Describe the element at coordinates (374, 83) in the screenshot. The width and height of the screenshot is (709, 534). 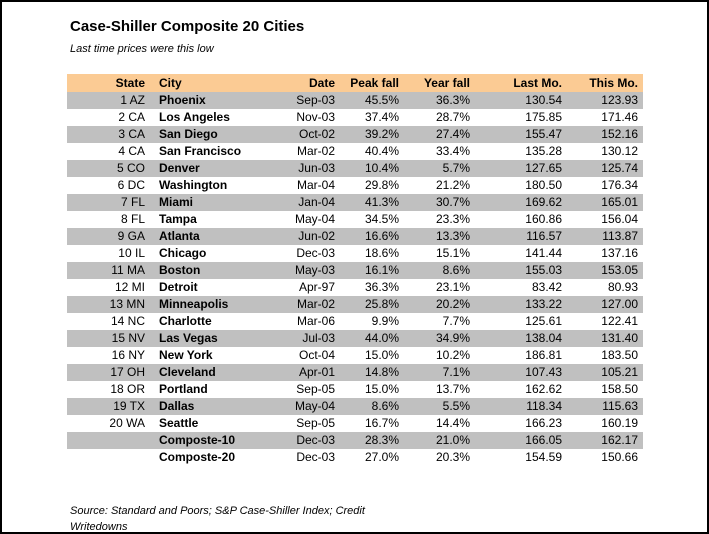
I see `column-header-peak-fall: Peak fall` at that location.